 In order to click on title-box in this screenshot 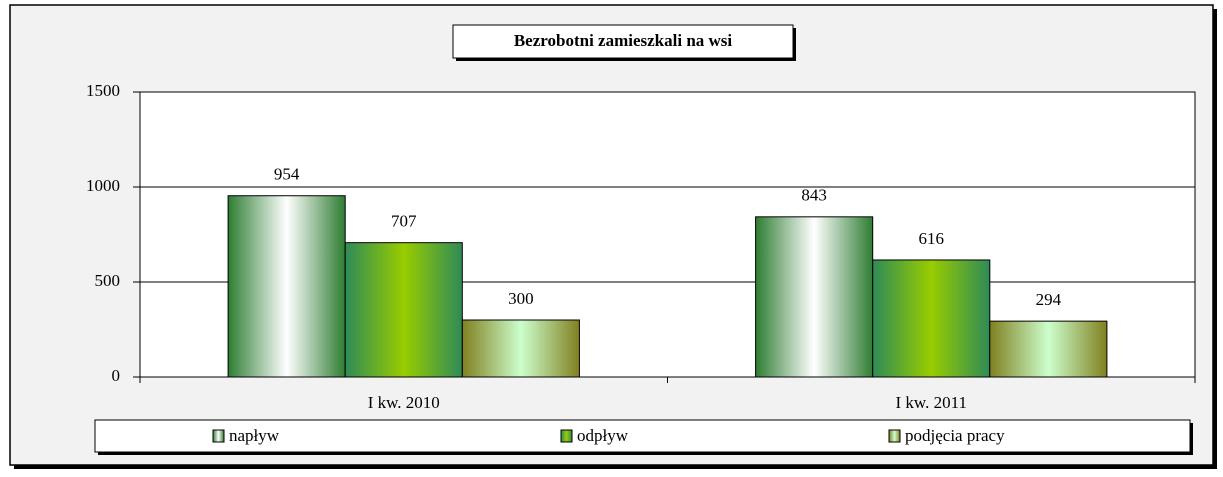, I will do `click(623, 41)`.